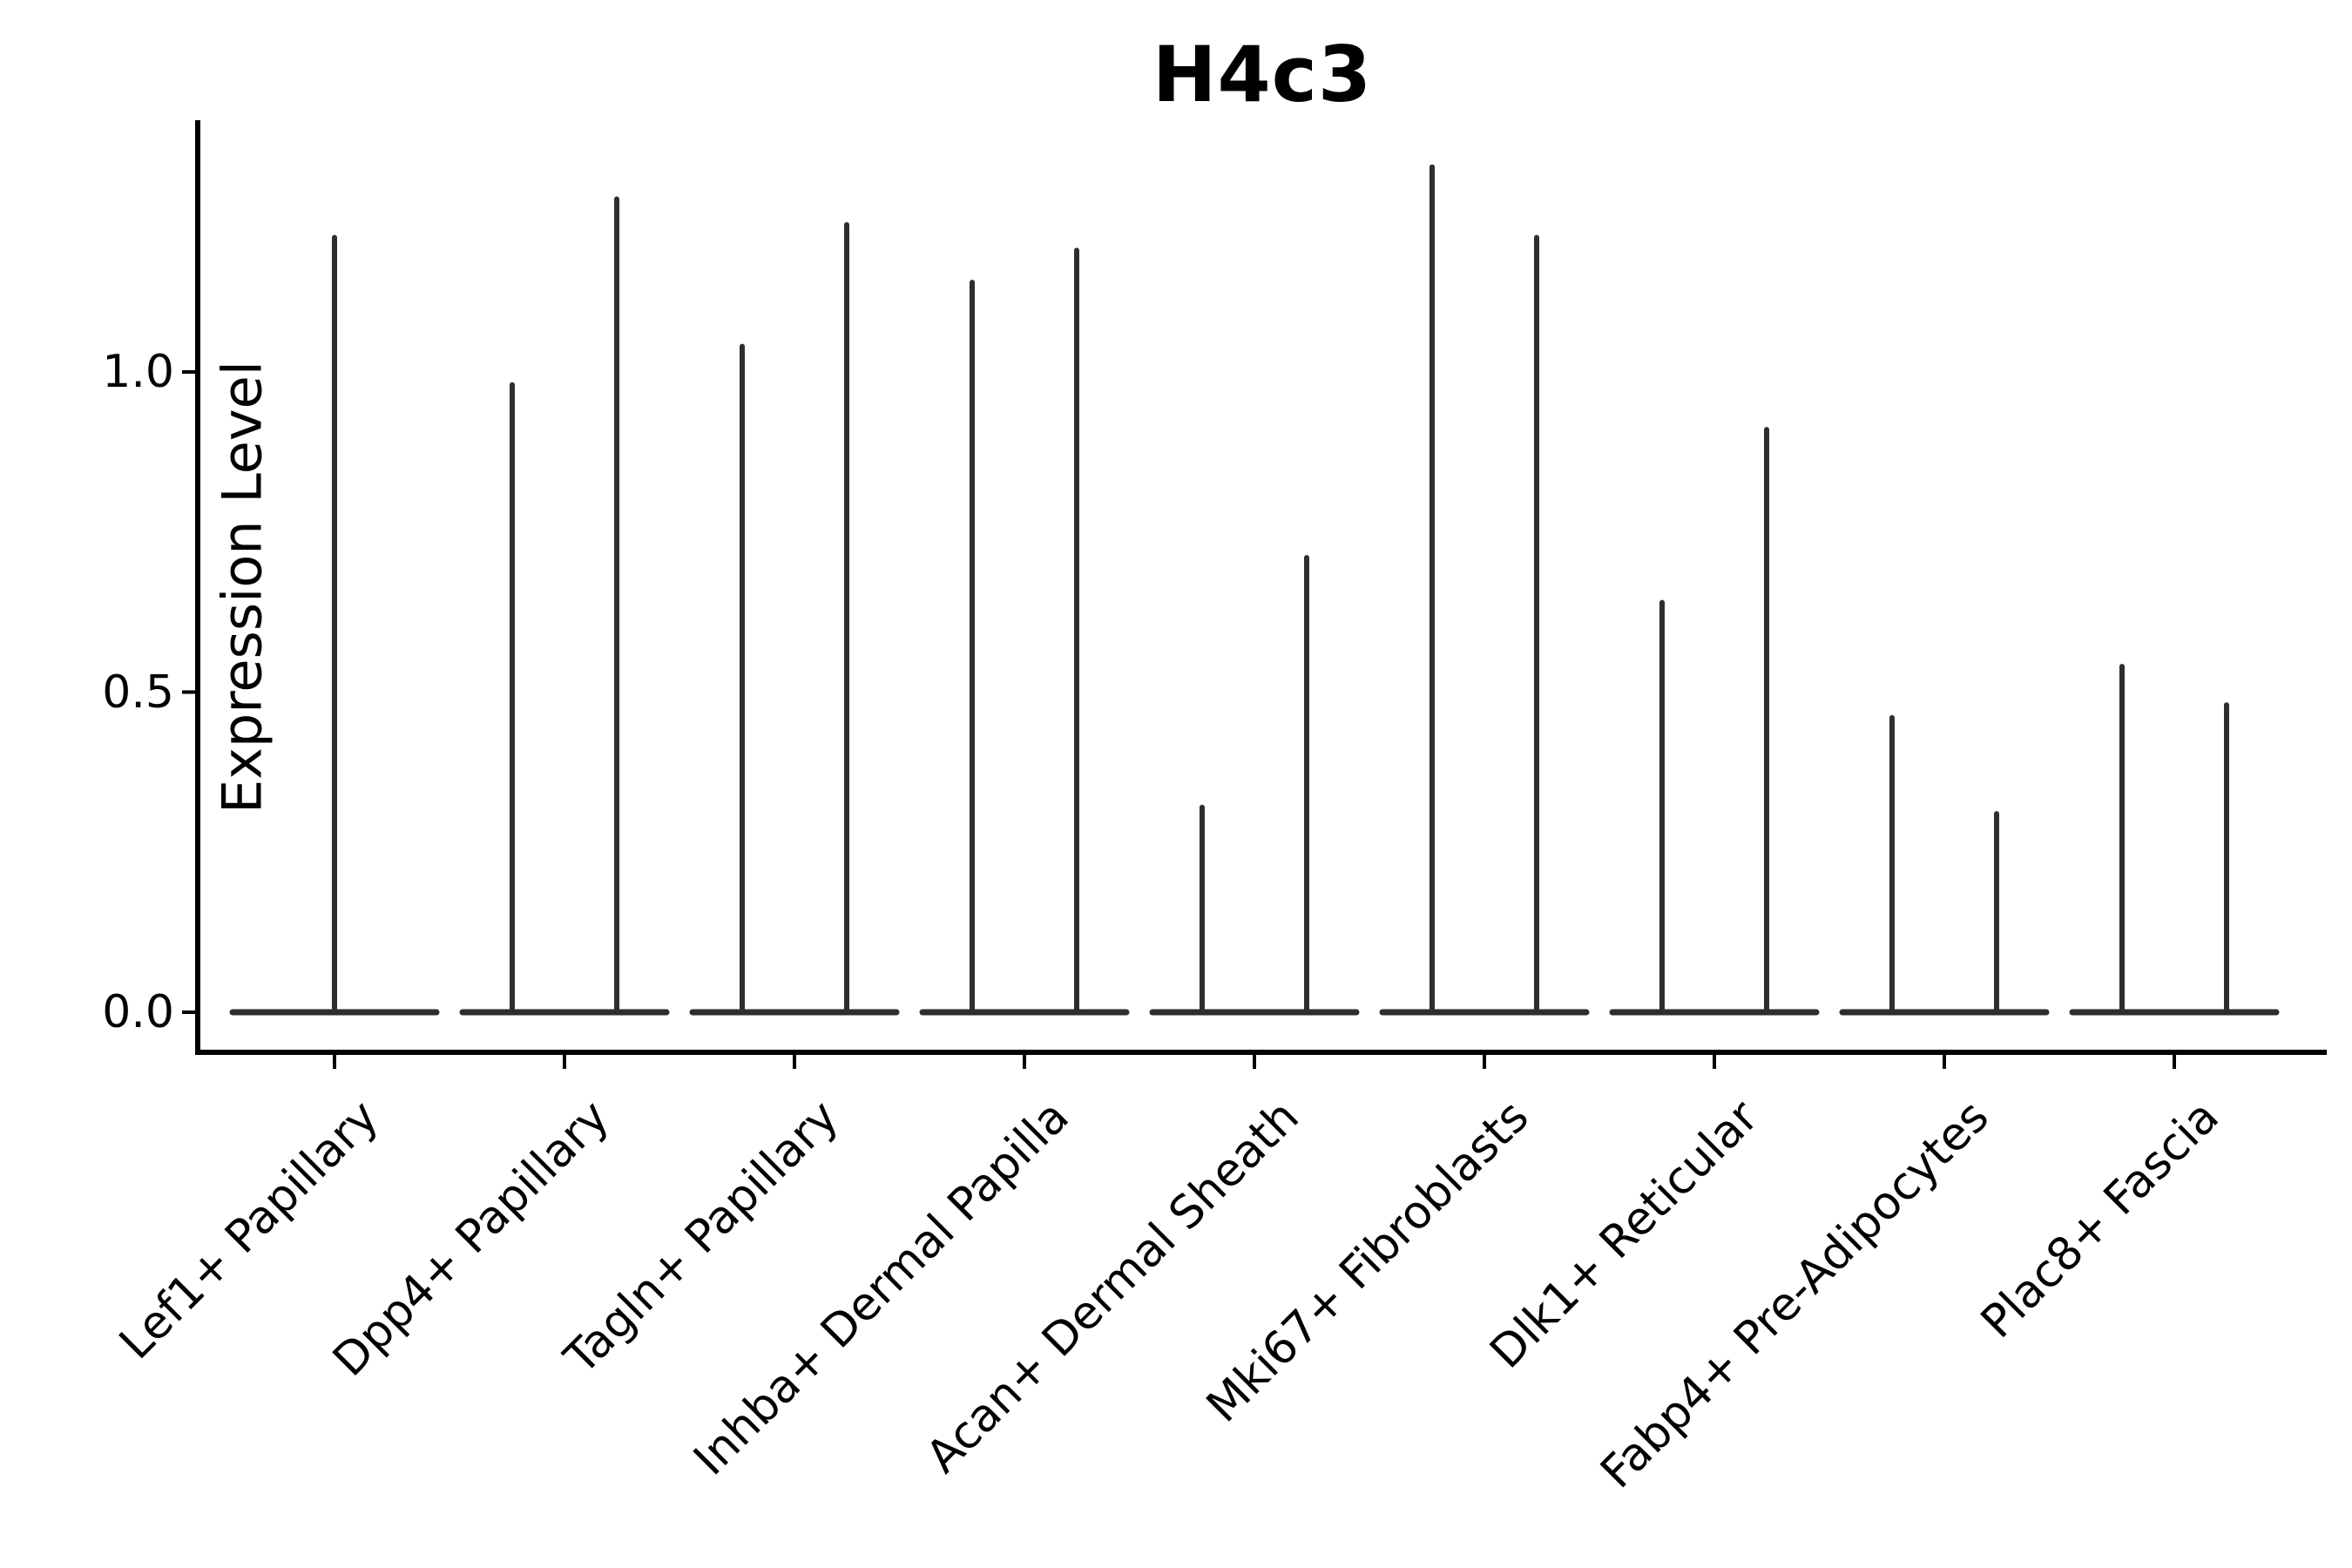  I want to click on y-tick-label-0: 0.0, so click(138, 1012).